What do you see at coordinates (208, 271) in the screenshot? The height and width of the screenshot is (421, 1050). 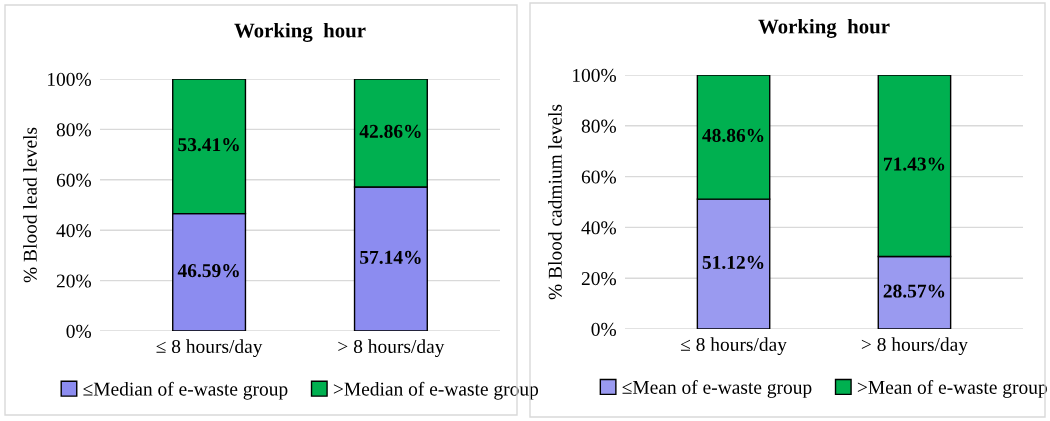 I see `data-label: 46.59%` at bounding box center [208, 271].